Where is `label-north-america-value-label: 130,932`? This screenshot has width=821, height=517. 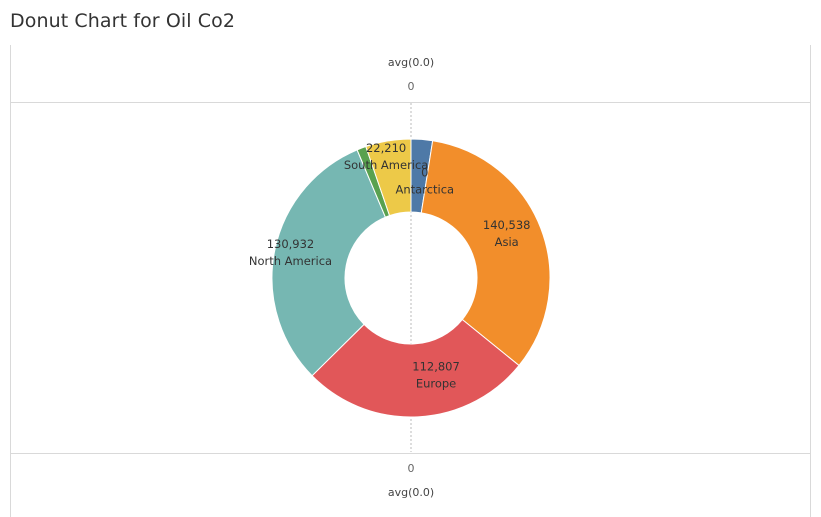 label-north-america-value-label: 130,932 is located at coordinates (291, 244).